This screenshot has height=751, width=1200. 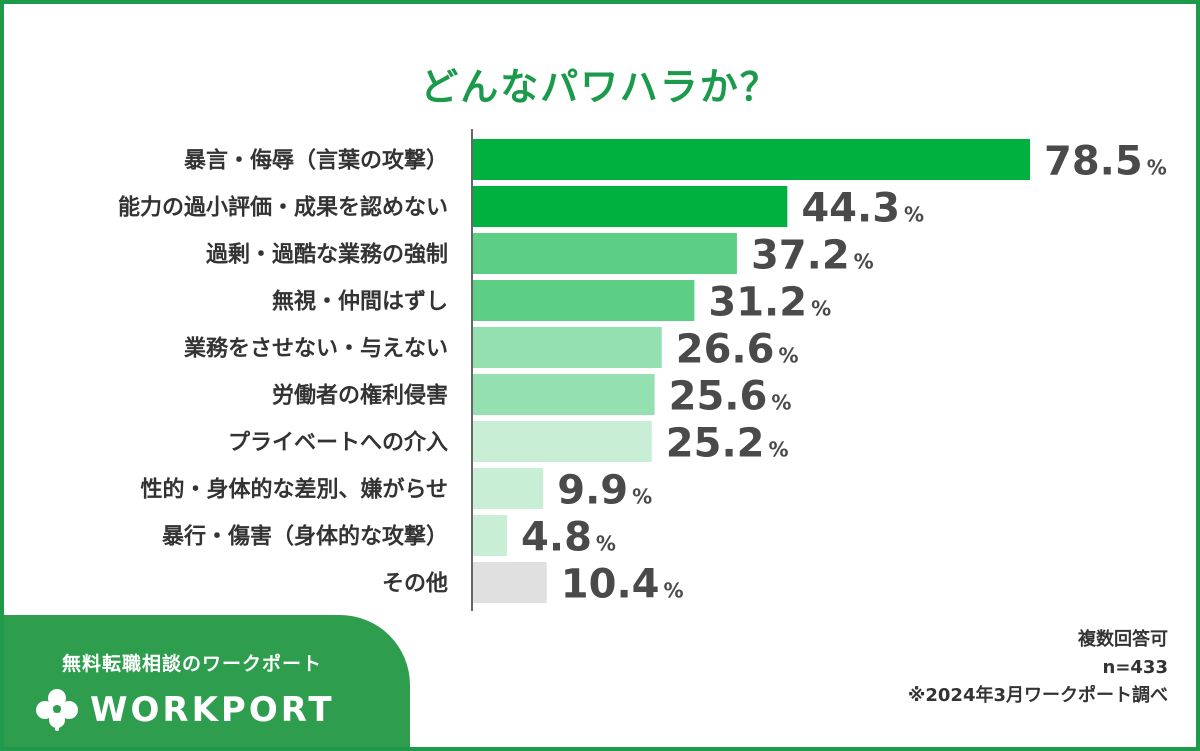 What do you see at coordinates (769, 303) in the screenshot?
I see `value-label: 31.2%` at bounding box center [769, 303].